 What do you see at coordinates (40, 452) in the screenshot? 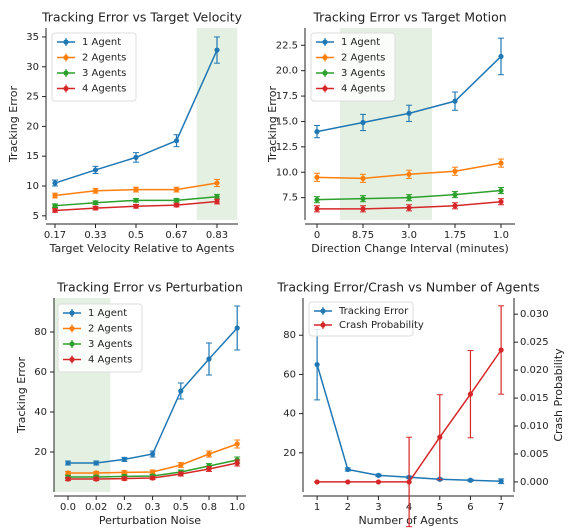
I see `y-tick-label: 20` at bounding box center [40, 452].